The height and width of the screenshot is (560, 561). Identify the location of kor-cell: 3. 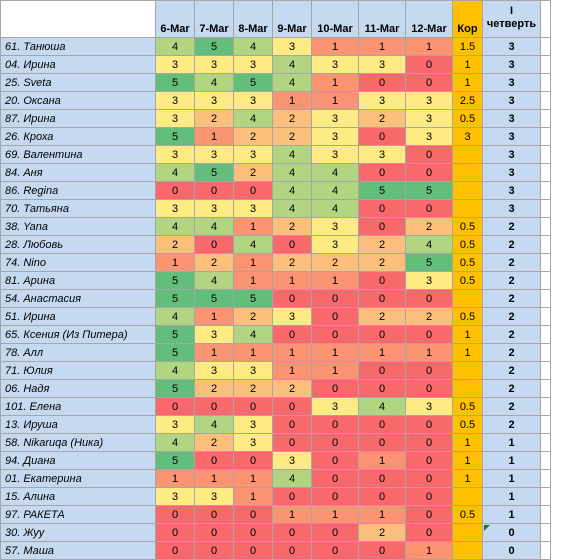
(467, 136).